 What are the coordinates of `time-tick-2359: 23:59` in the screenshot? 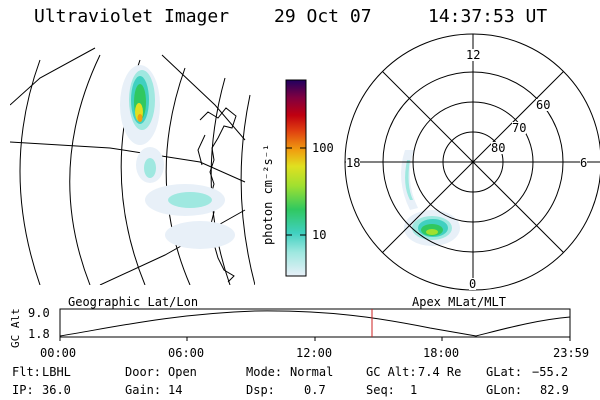 It's located at (571, 353).